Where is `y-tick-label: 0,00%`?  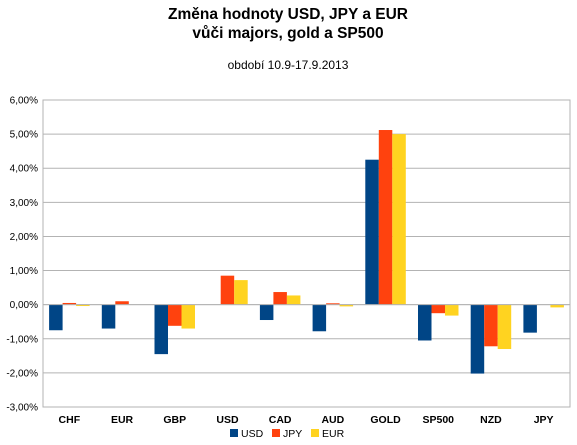
y-tick-label: 0,00% is located at coordinates (24, 305).